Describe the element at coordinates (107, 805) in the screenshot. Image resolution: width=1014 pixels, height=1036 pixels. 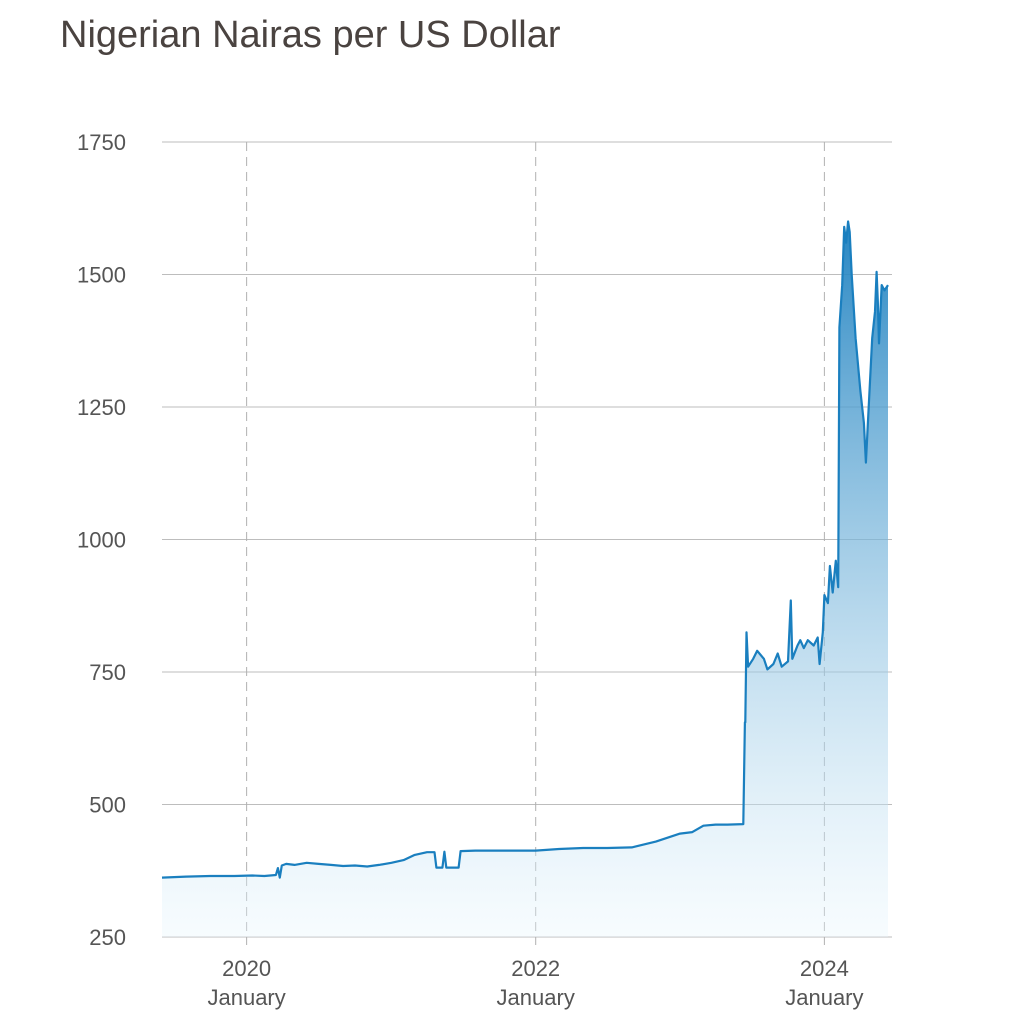
I see `y-tick-label: 500` at that location.